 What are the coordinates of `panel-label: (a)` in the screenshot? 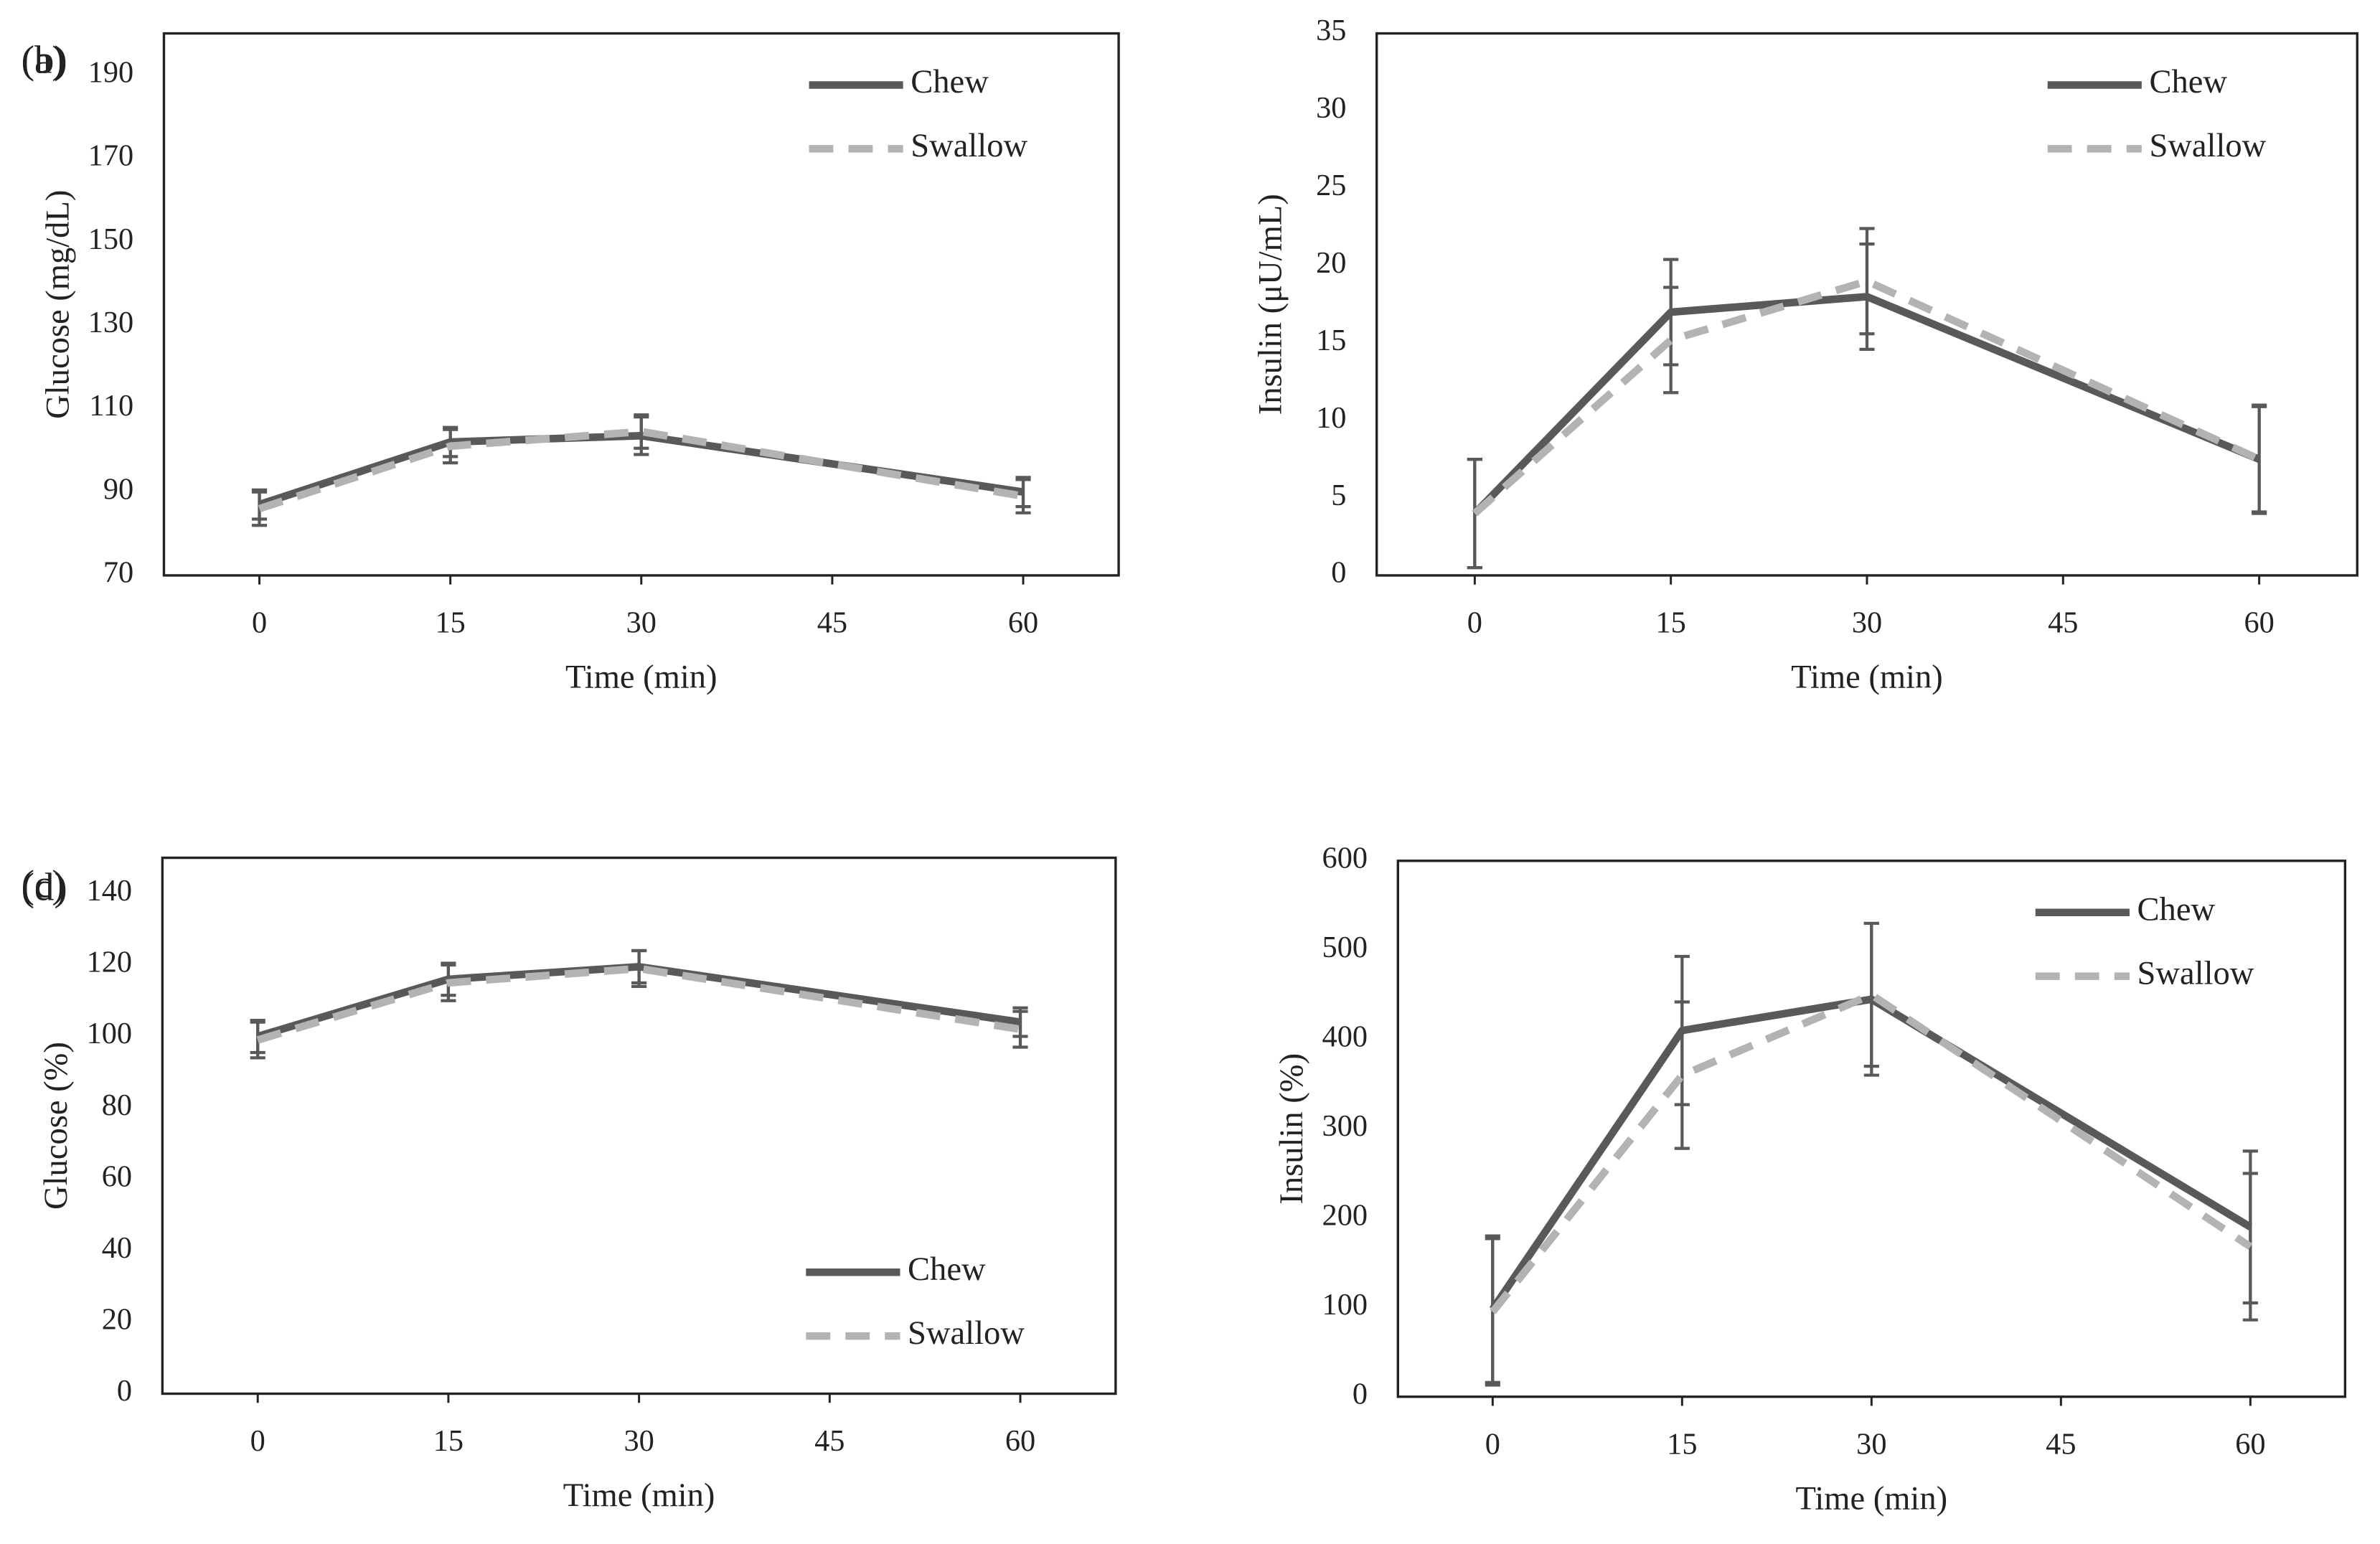 It's located at (43, 59).